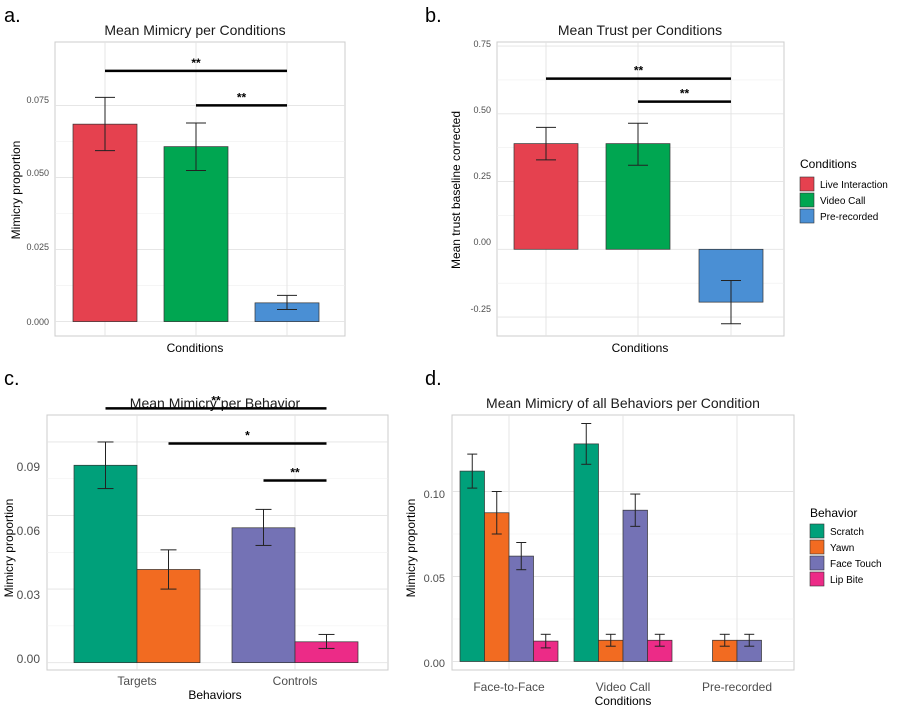 This screenshot has width=898, height=709. I want to click on sig-c-0-label: **, so click(216, 400).